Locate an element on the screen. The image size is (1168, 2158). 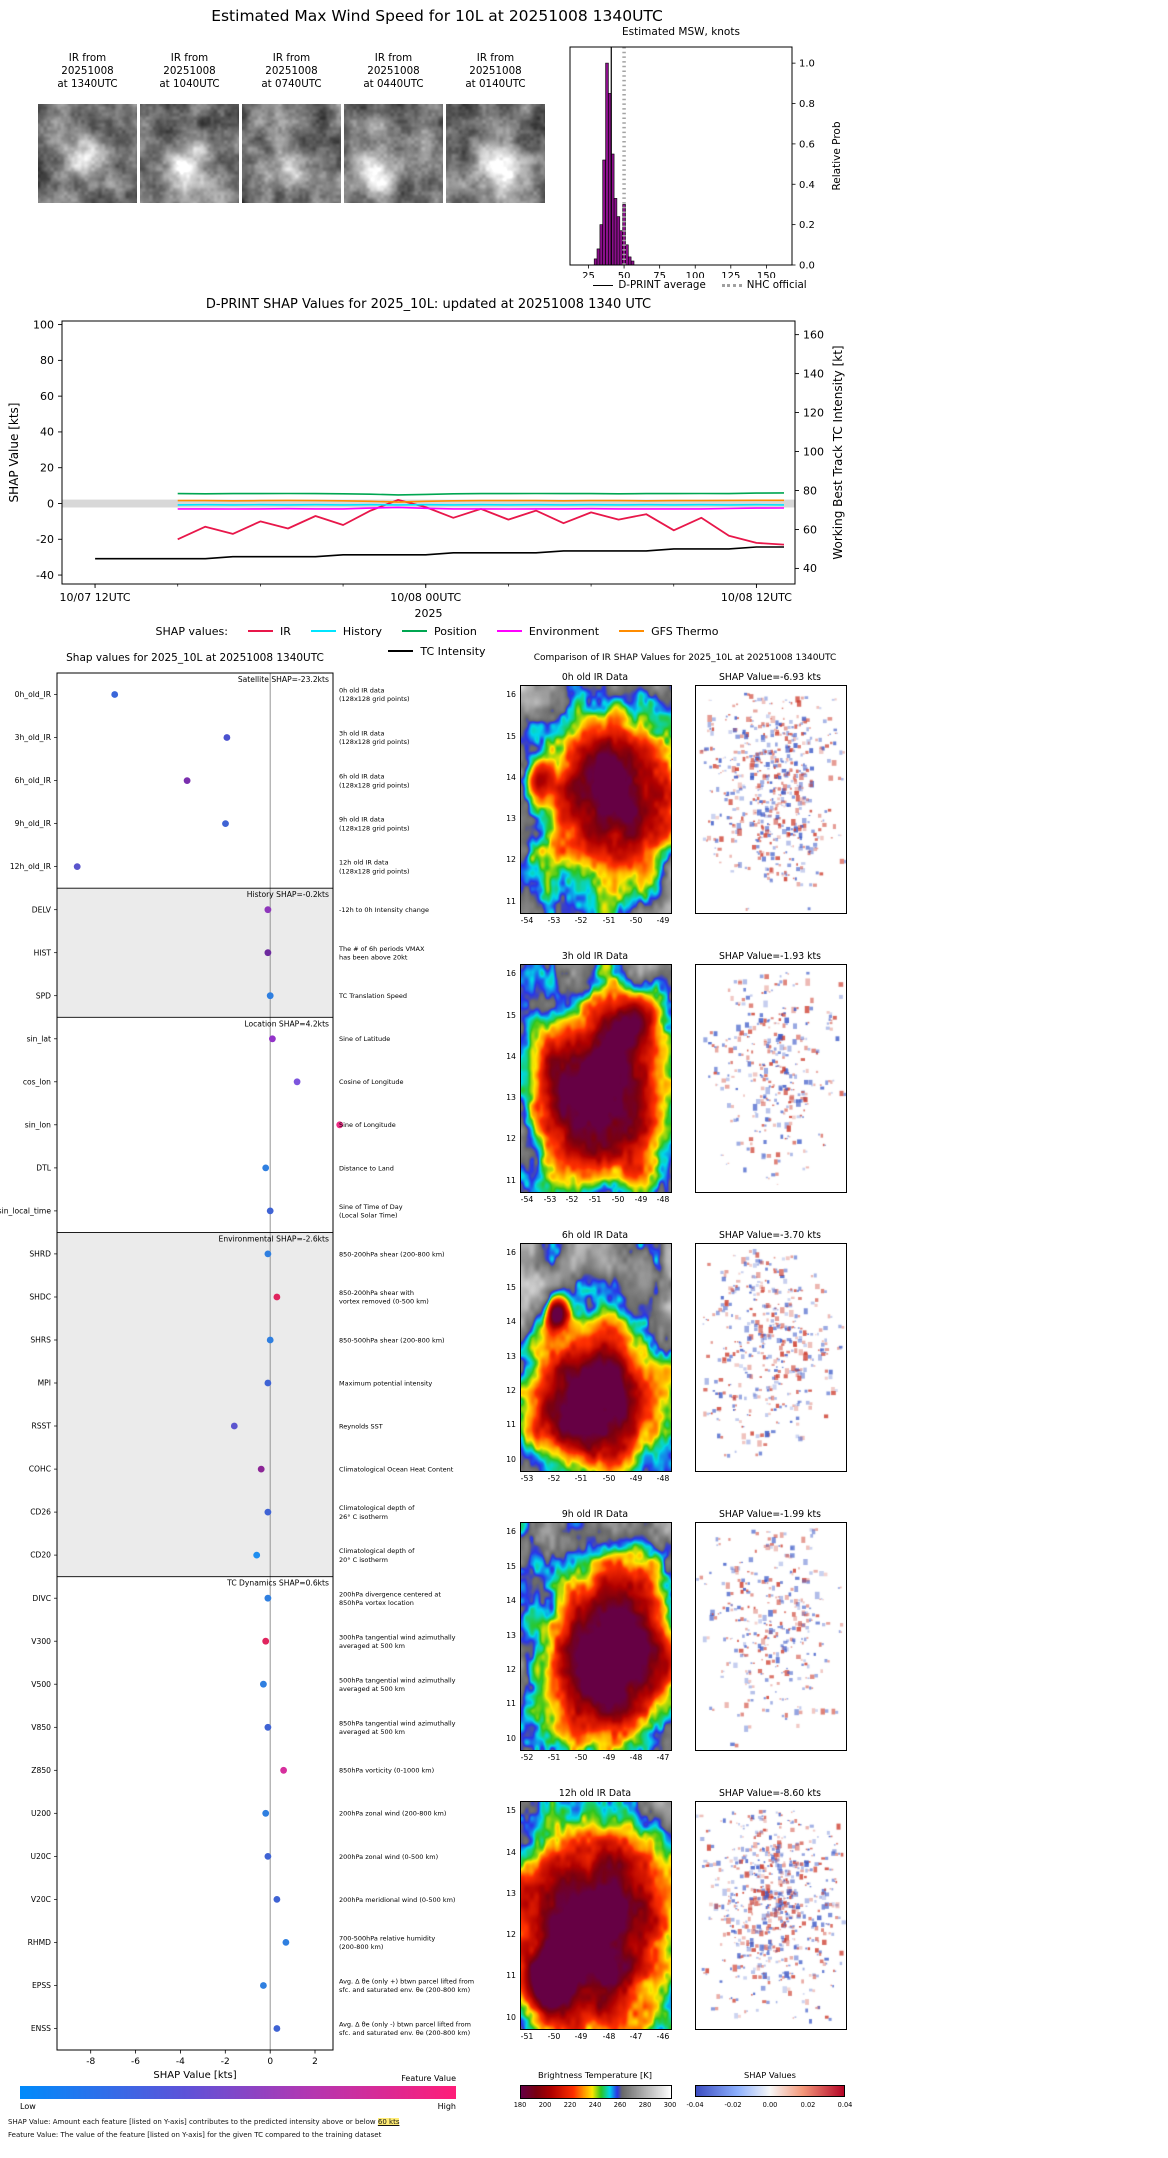
ir-satellite-image is located at coordinates (495, 153).